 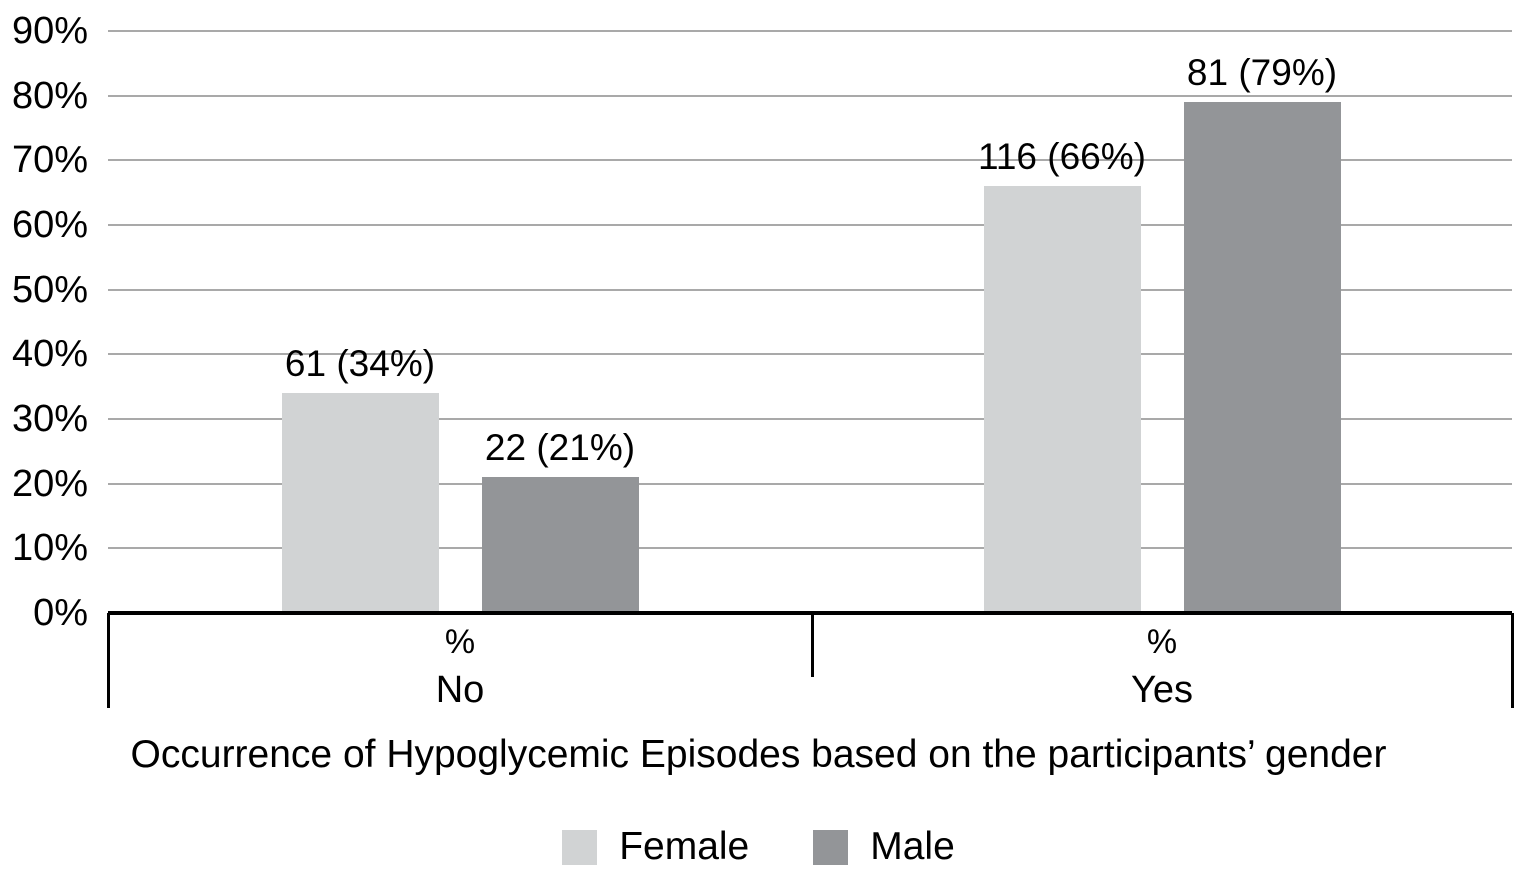 What do you see at coordinates (360, 503) in the screenshot?
I see `bar-female-no` at bounding box center [360, 503].